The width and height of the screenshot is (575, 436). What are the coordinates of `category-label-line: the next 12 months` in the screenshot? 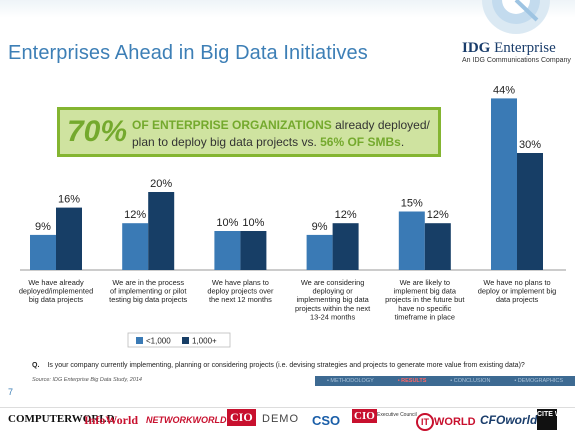 It's located at (240, 299).